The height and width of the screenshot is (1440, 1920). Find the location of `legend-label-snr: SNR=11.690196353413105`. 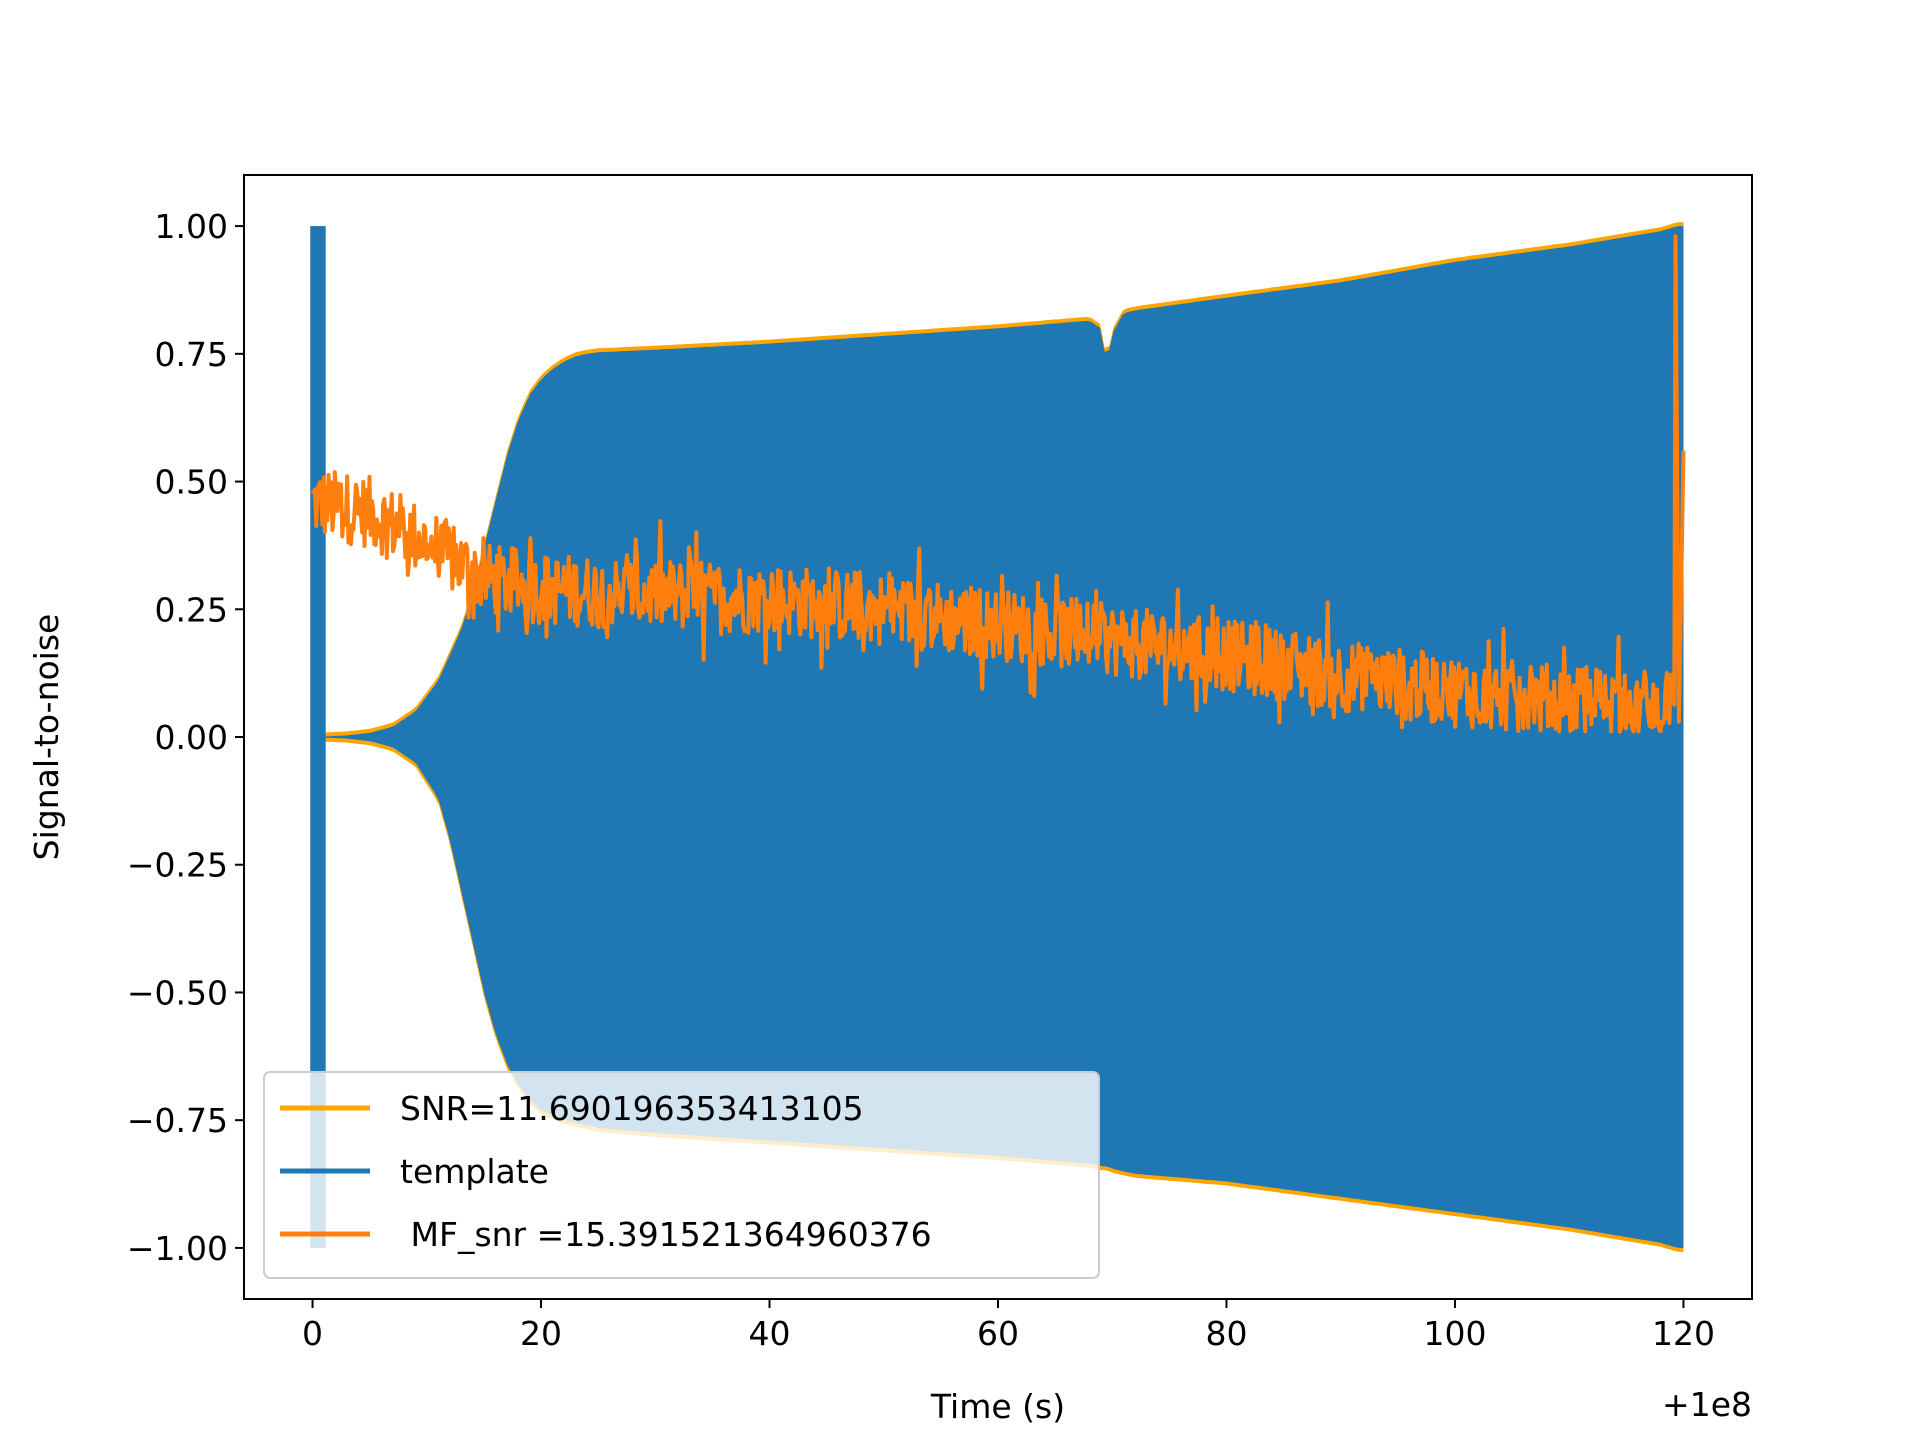

legend-label-snr: SNR=11.690196353413105 is located at coordinates (632, 1108).